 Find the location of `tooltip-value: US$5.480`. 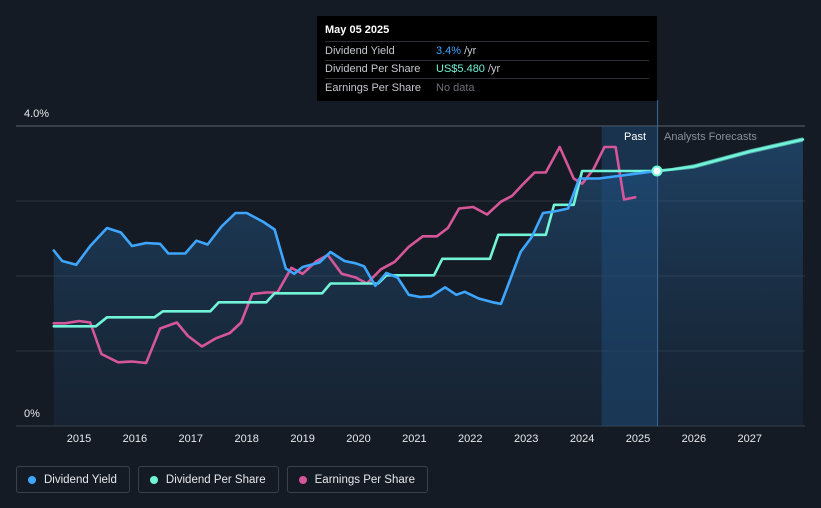

tooltip-value: US$5.480 is located at coordinates (460, 69).